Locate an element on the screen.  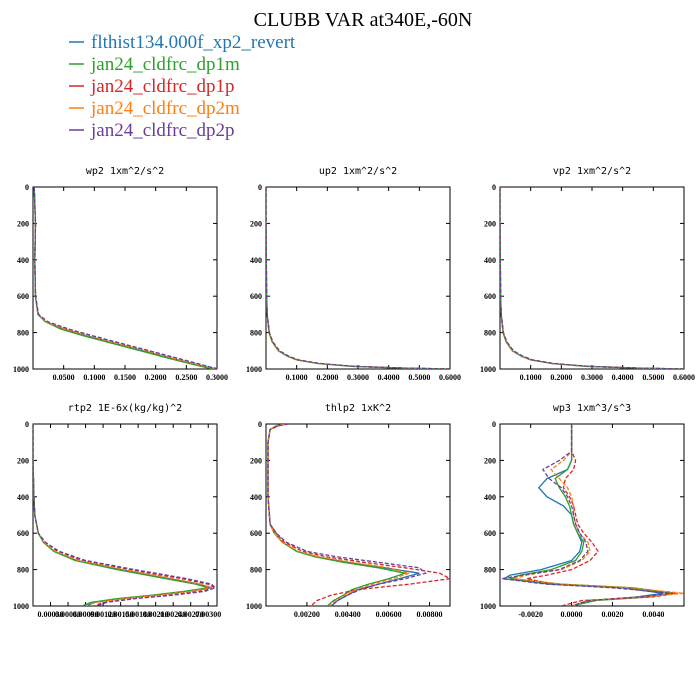
x-tick-label: 0.00210 is located at coordinates (156, 614).